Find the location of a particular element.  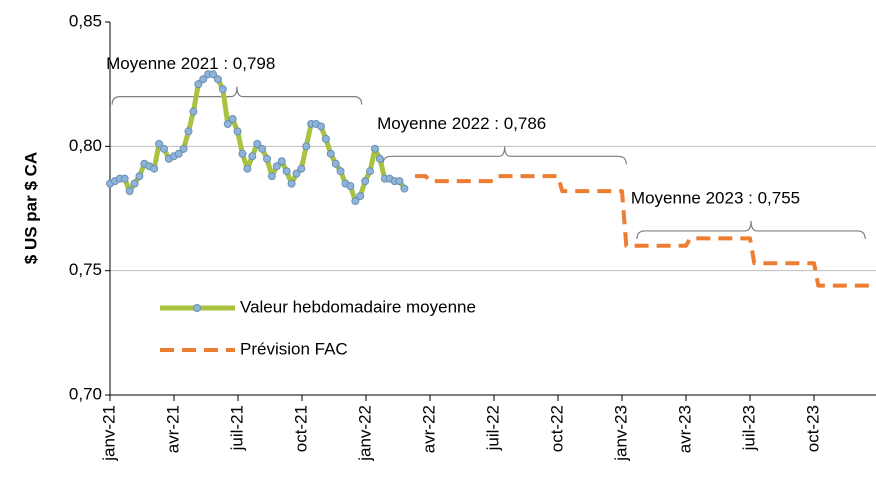

legend-label: Prévision FAC is located at coordinates (294, 348).